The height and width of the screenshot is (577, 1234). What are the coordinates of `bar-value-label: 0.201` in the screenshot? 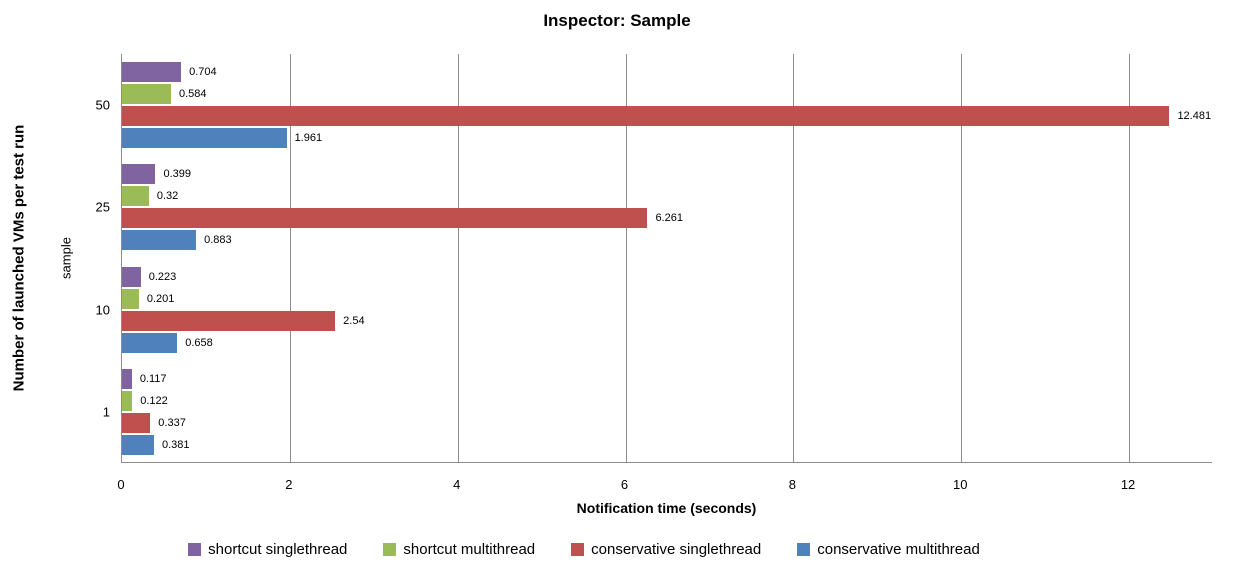 It's located at (160, 298).